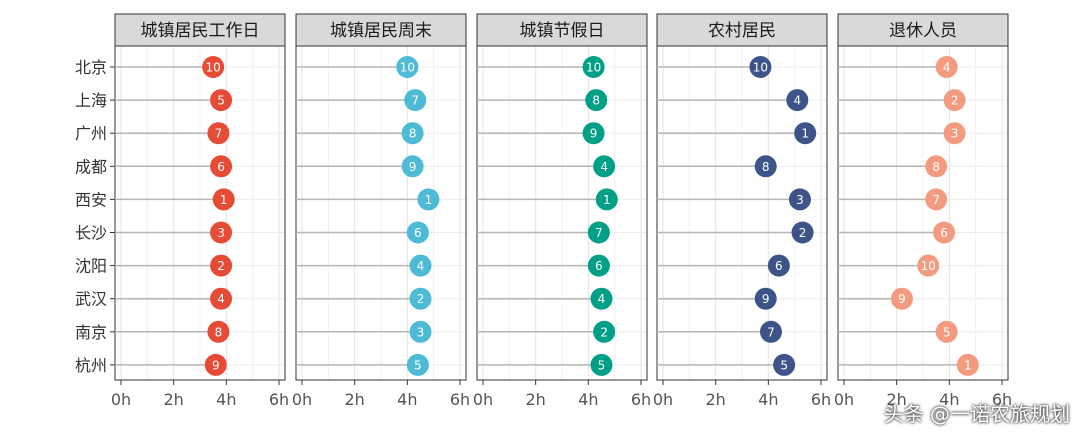 Image resolution: width=1080 pixels, height=433 pixels. I want to click on y-category-label: 北京, so click(91, 67).